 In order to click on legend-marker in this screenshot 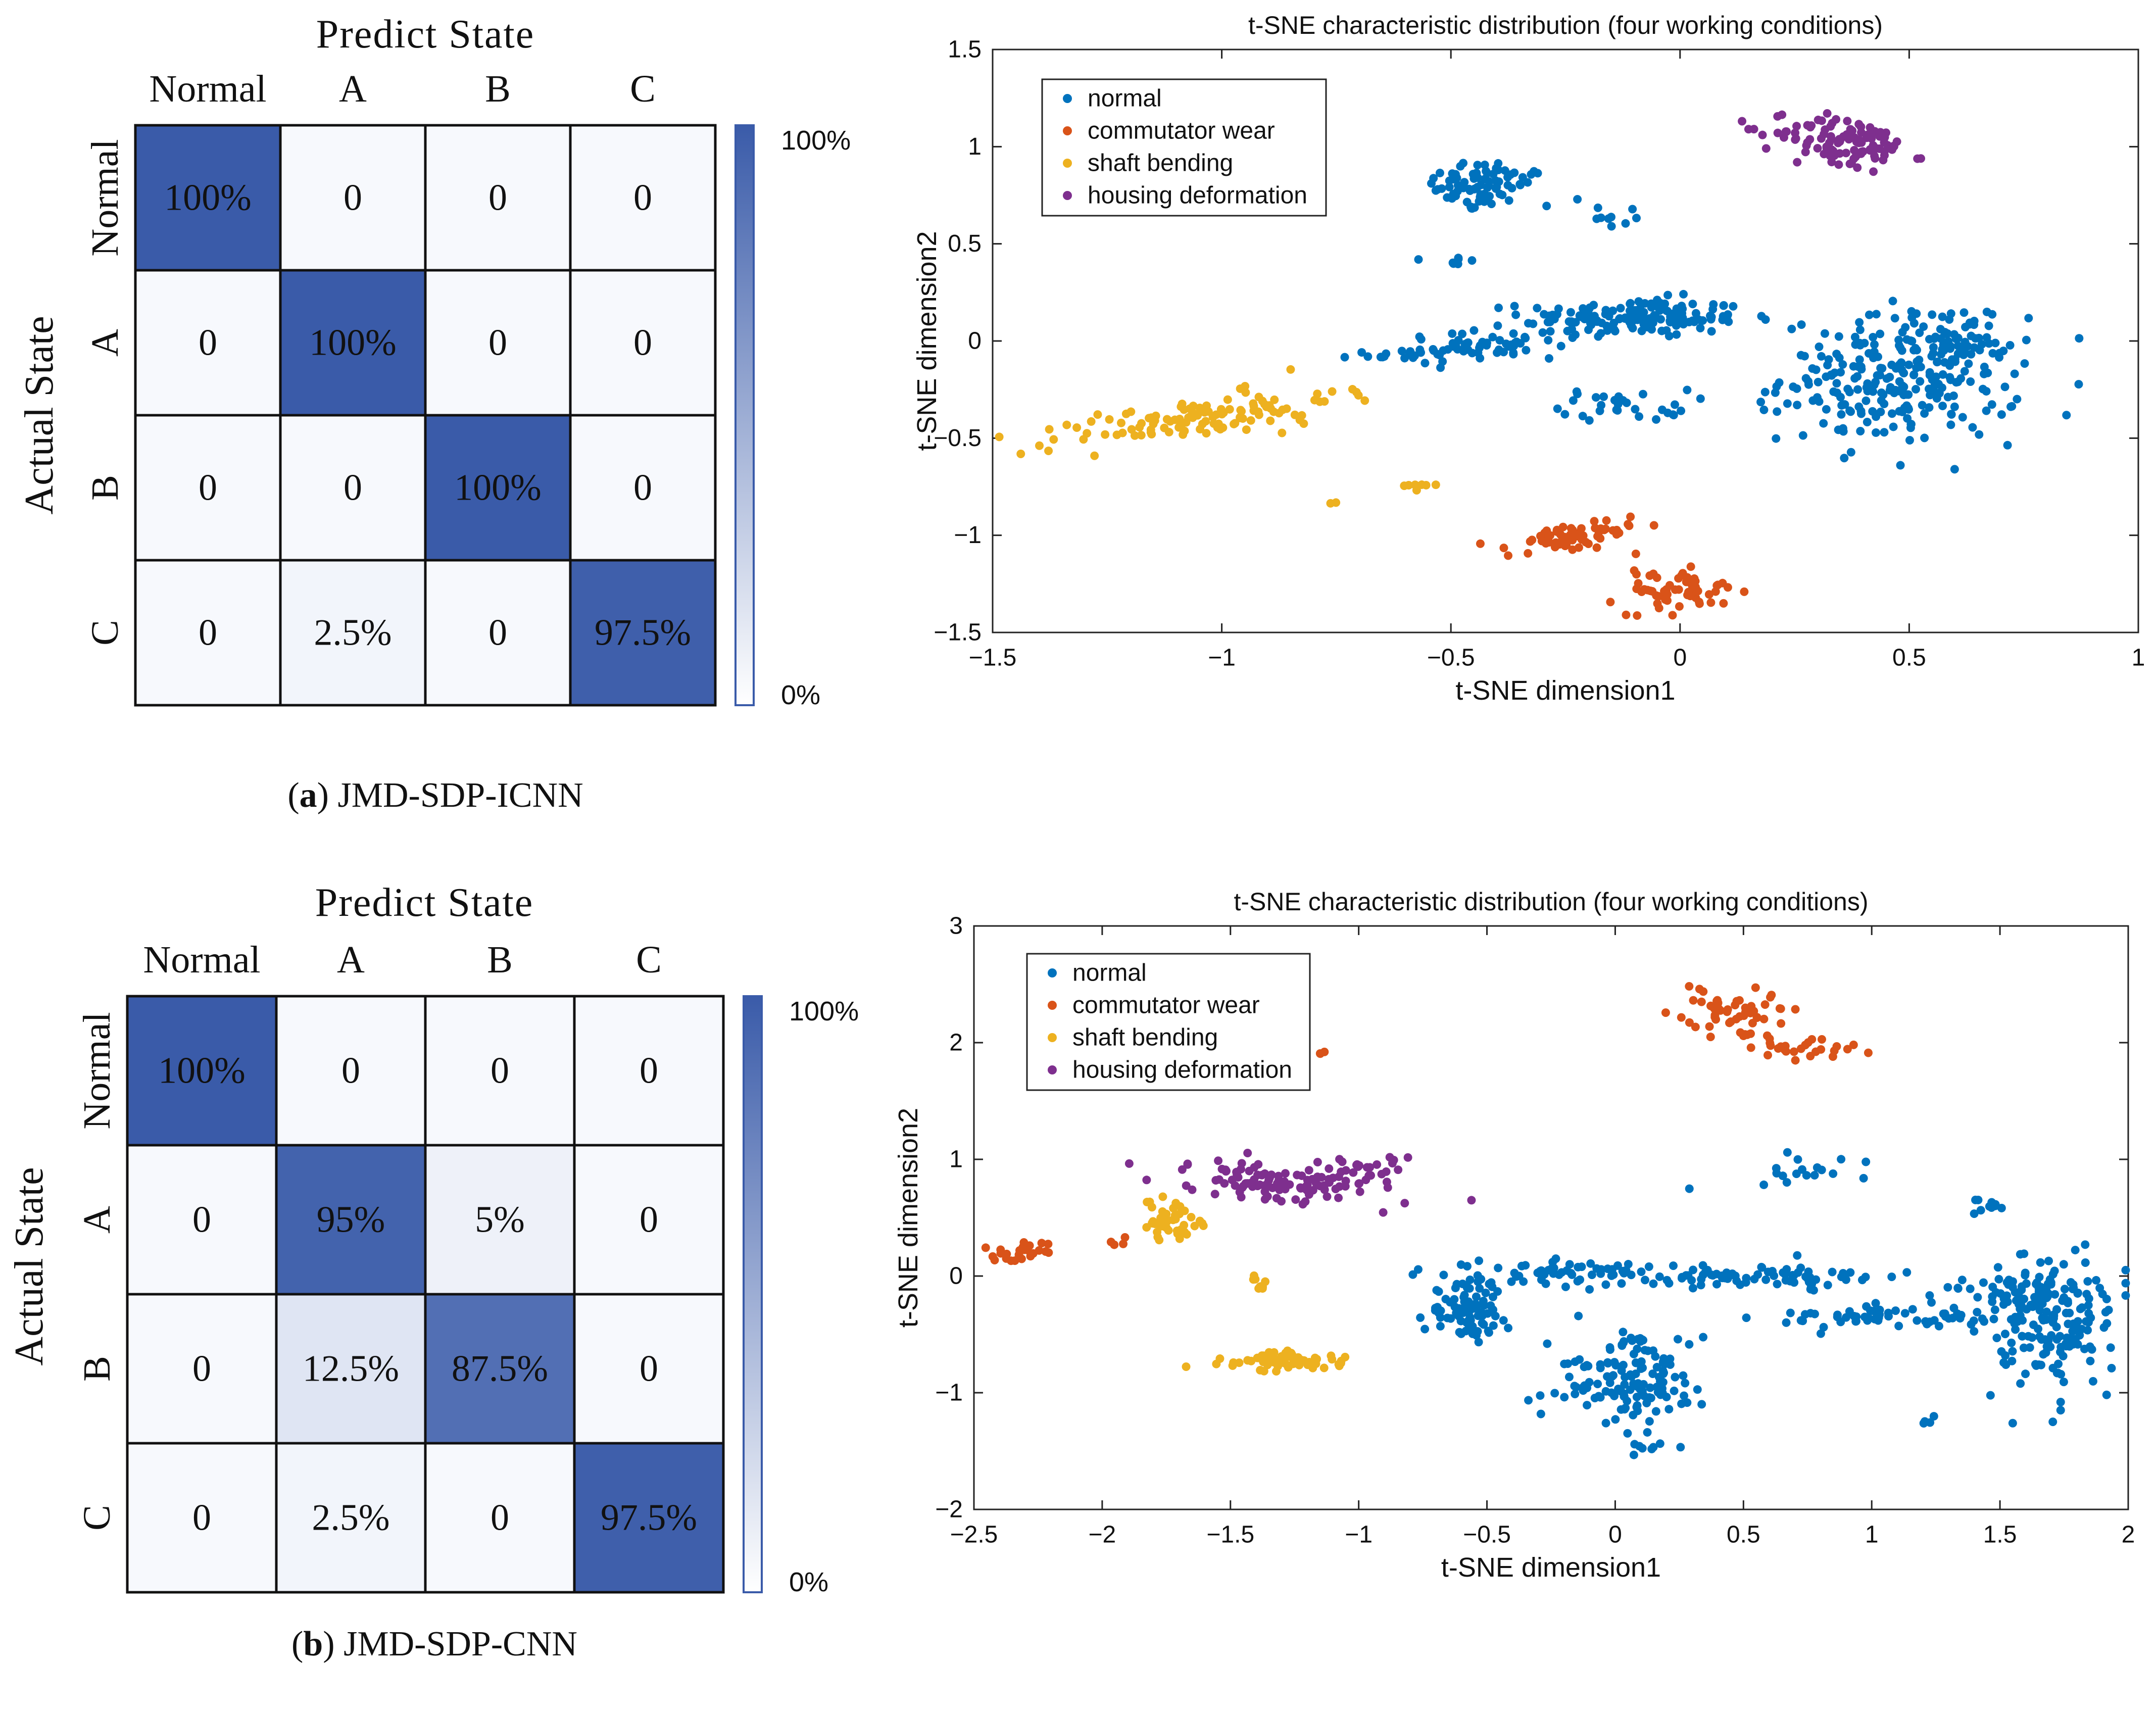, I will do `click(1052, 1037)`.